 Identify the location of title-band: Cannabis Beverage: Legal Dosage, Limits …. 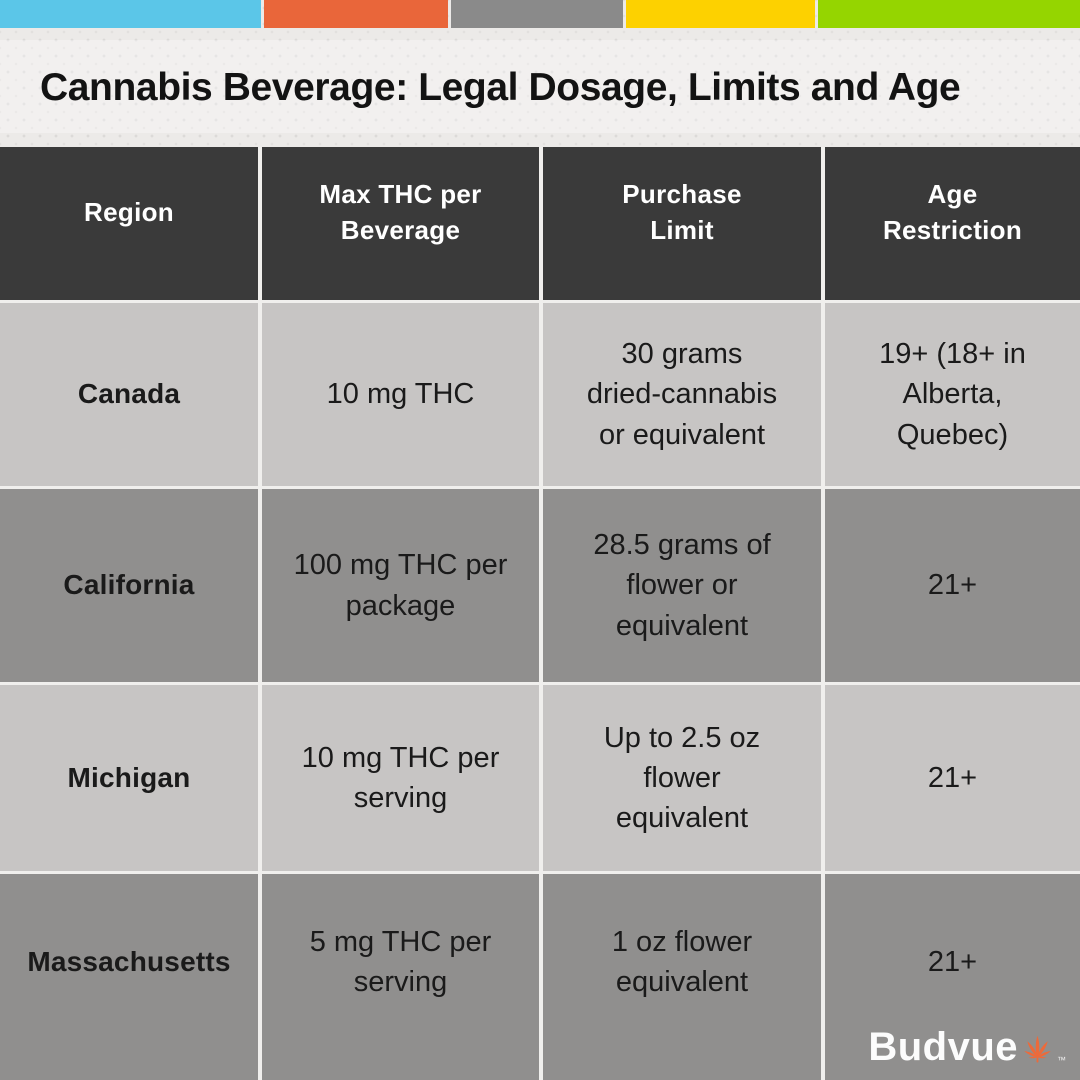
(540, 87).